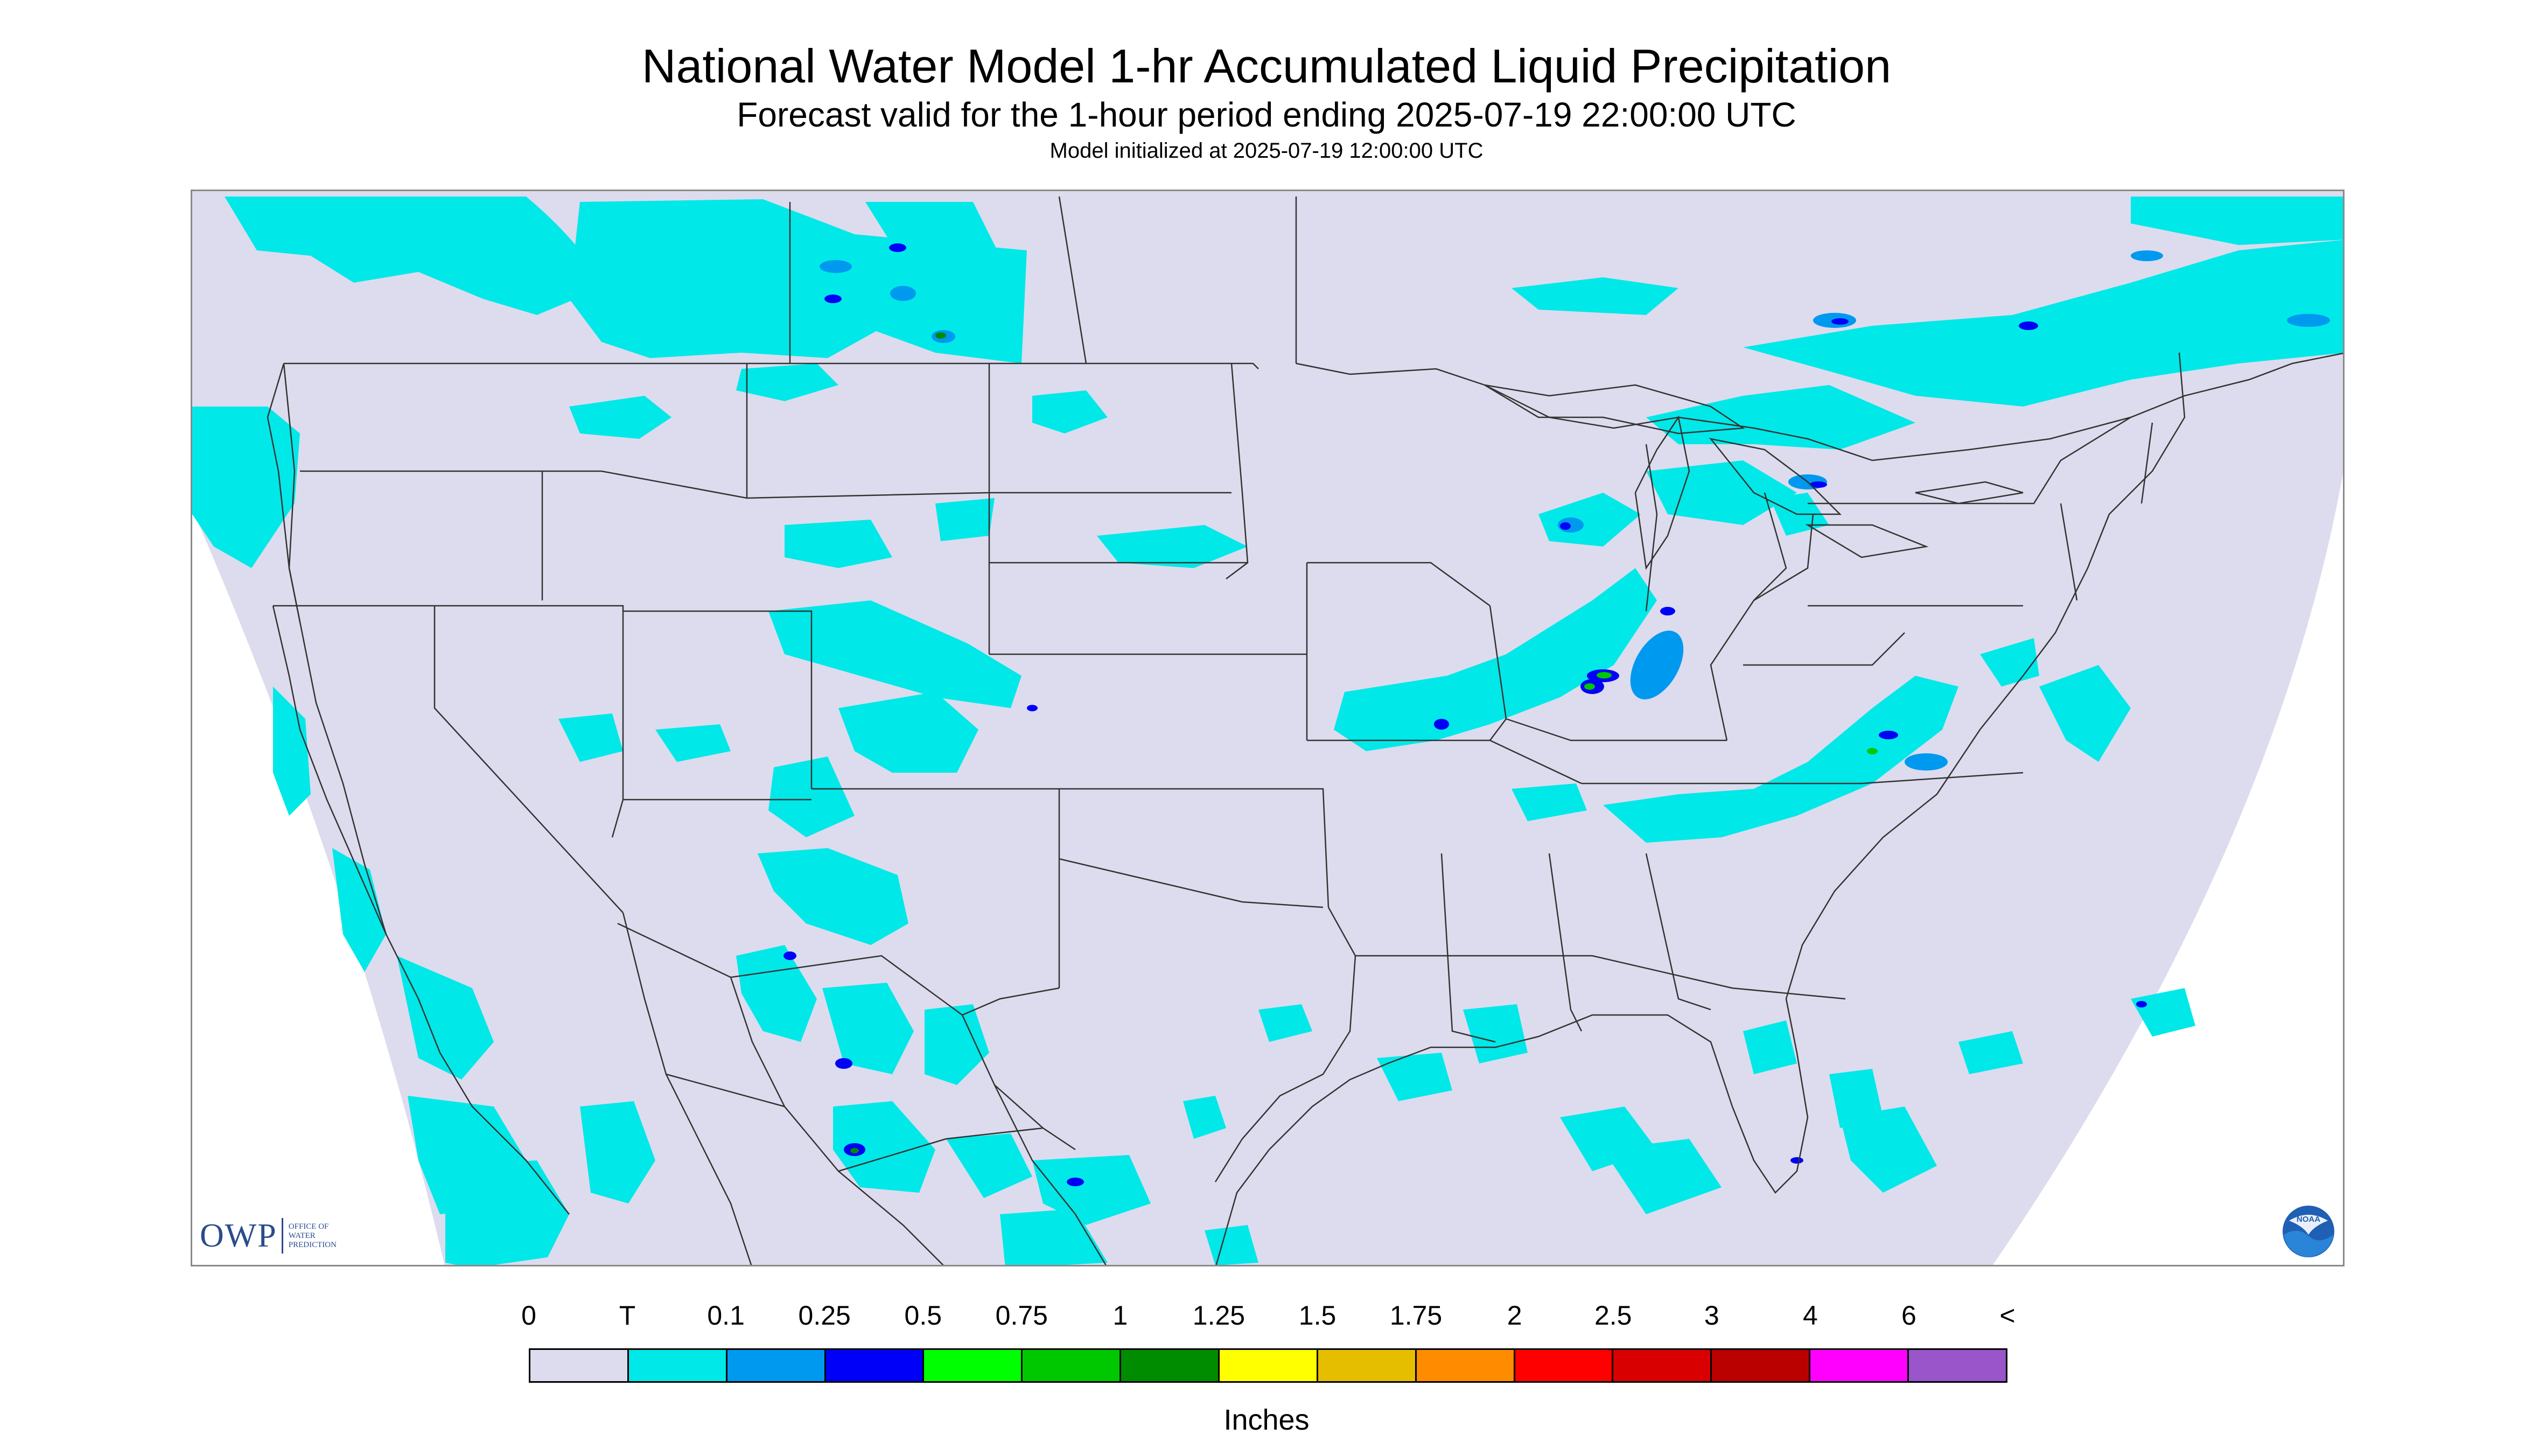 The width and height of the screenshot is (2533, 1456). Describe the element at coordinates (302, 1235) in the screenshot. I see `owp-logo-subtext-line: WATER` at that location.